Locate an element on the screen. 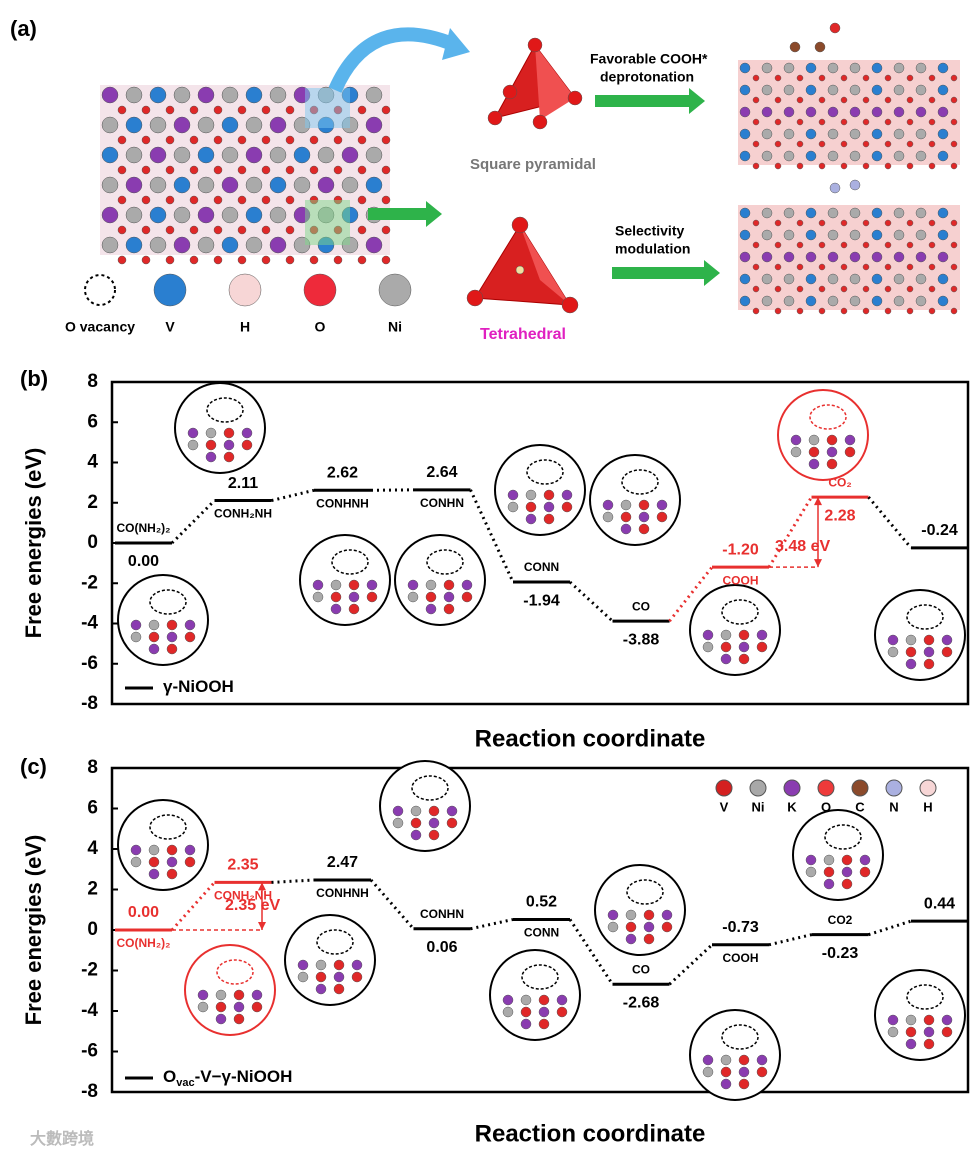 The height and width of the screenshot is (1159, 979). green-arrow is located at coordinates (398, 214).